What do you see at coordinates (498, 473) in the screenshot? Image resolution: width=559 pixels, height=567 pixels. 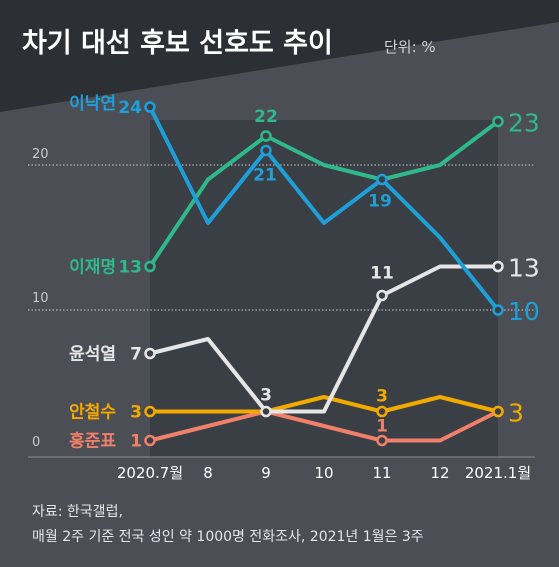 I see `x-tick-label: 2021.1월` at bounding box center [498, 473].